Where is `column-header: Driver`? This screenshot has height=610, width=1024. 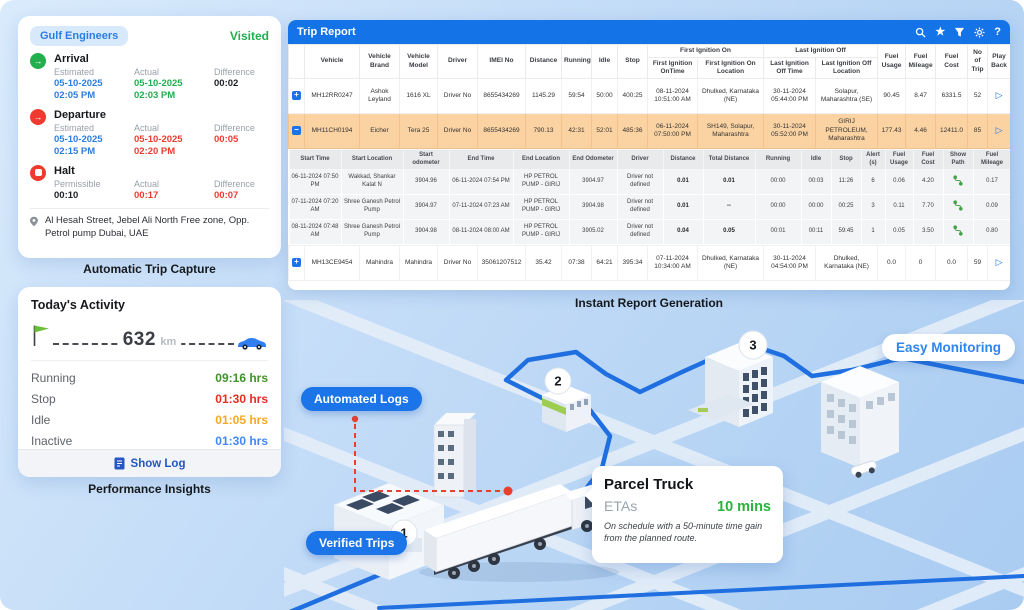 column-header: Driver is located at coordinates (457, 61).